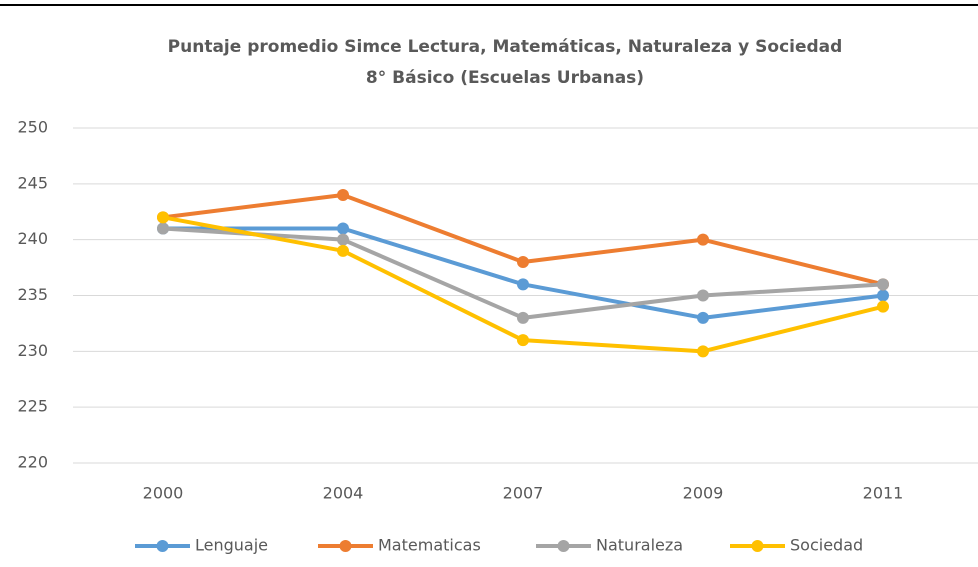 This screenshot has height=567, width=978. What do you see at coordinates (163, 493) in the screenshot?
I see `x-tick-label: 2000` at bounding box center [163, 493].